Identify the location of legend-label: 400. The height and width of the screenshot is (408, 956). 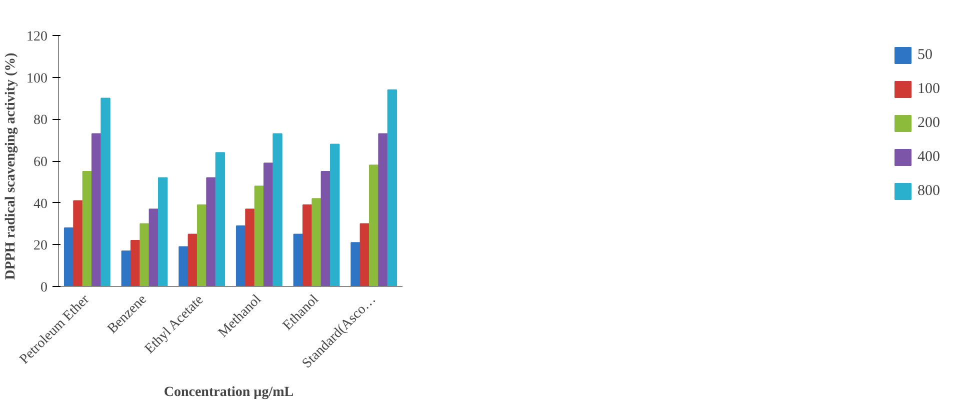
(929, 157).